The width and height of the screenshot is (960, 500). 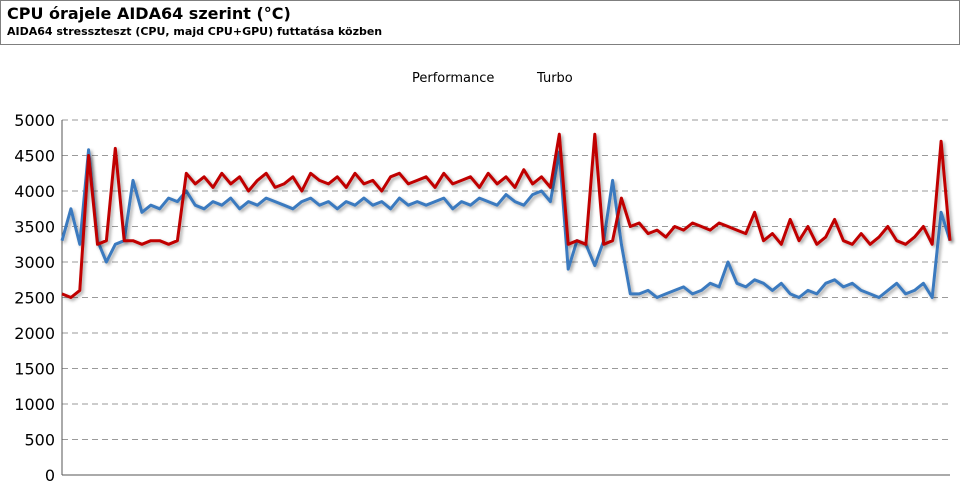 I want to click on y-tick-label: 4000, so click(x=34, y=191).